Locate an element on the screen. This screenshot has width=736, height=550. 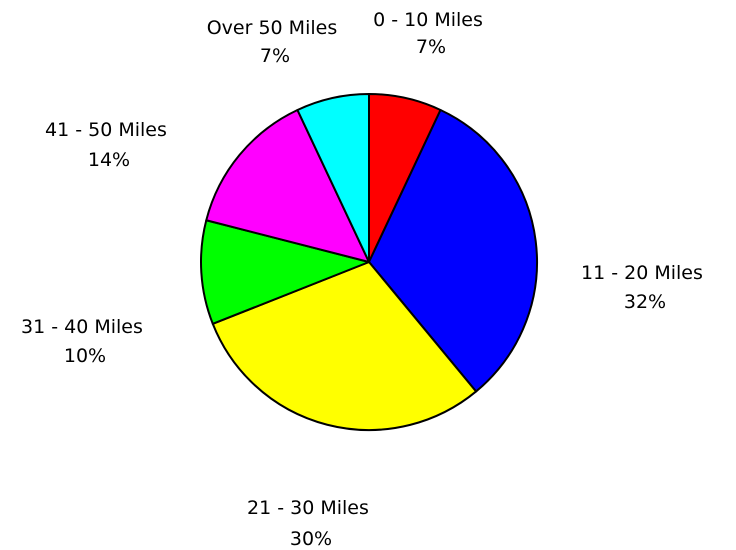
slice-31-40-miles is located at coordinates (285, 272).